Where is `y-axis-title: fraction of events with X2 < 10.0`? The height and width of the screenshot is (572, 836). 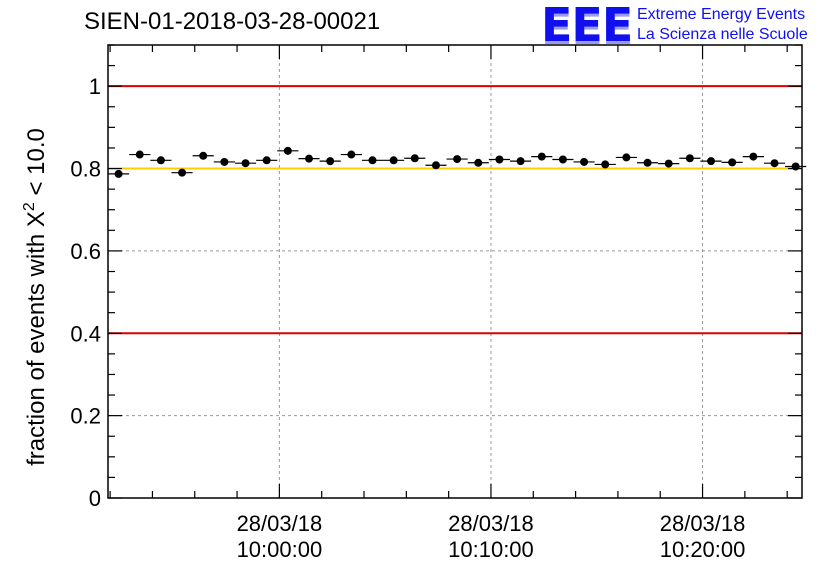
y-axis-title: fraction of events with X2 < 10.0 is located at coordinates (35, 297).